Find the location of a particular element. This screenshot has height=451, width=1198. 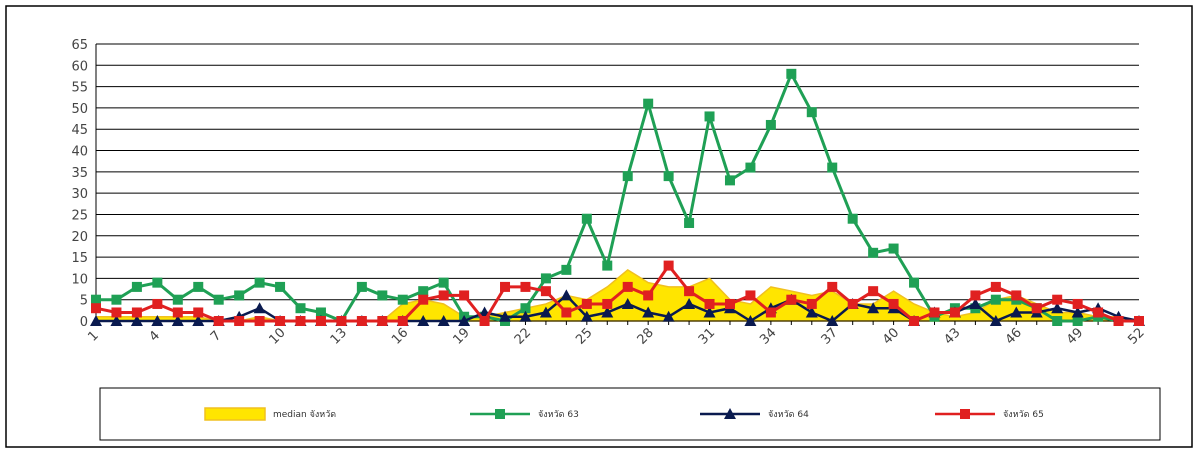

y-tick-label: 35 is located at coordinates (79, 173).